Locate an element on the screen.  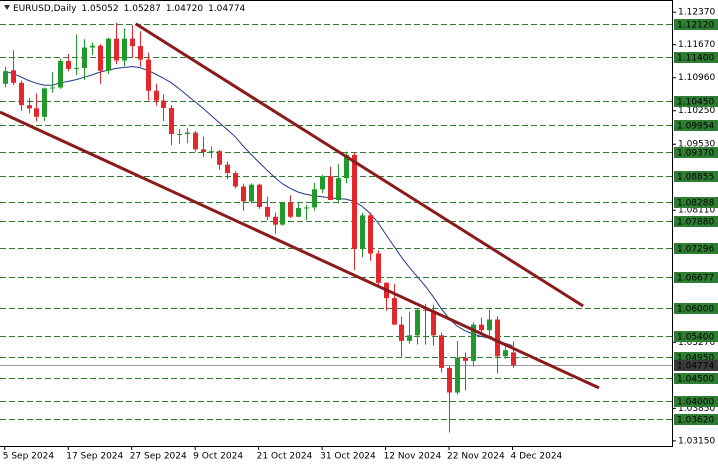
y-tick-label: 1.10250 is located at coordinates (696, 111).